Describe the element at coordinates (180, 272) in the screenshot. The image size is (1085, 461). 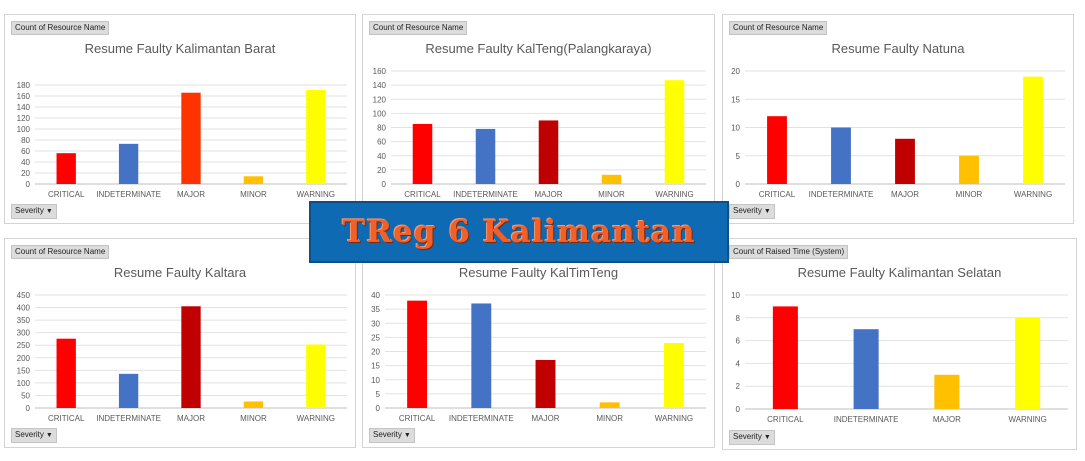
I see `chart-title: Resume Faulty Kaltara` at that location.